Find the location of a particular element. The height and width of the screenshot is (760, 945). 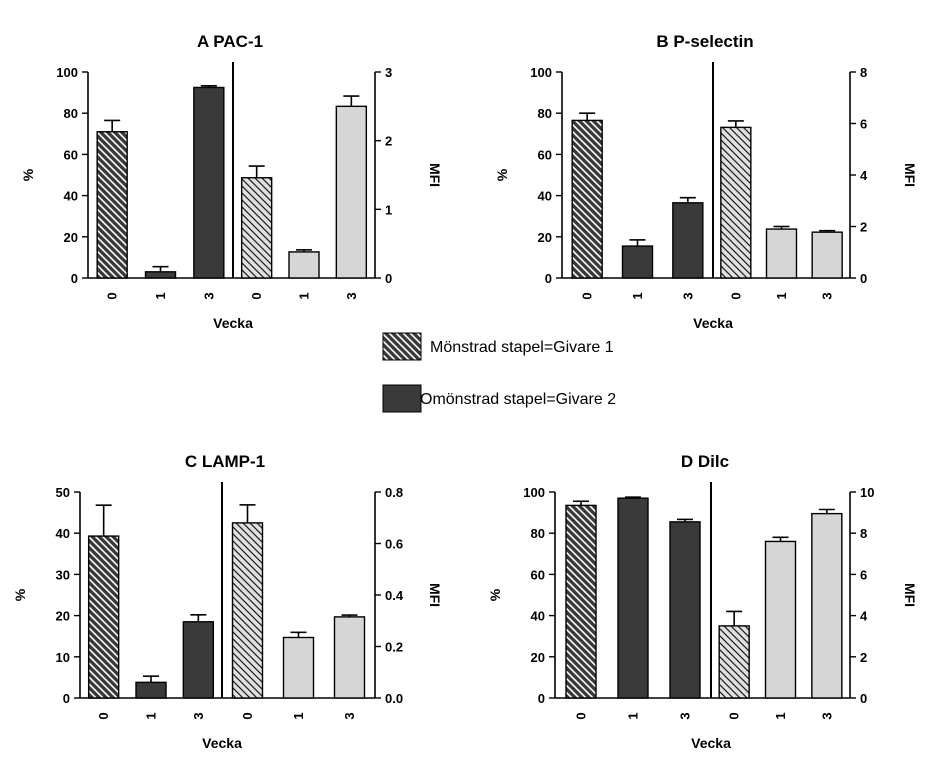

panel-title: B P-selectin is located at coordinates (704, 41).